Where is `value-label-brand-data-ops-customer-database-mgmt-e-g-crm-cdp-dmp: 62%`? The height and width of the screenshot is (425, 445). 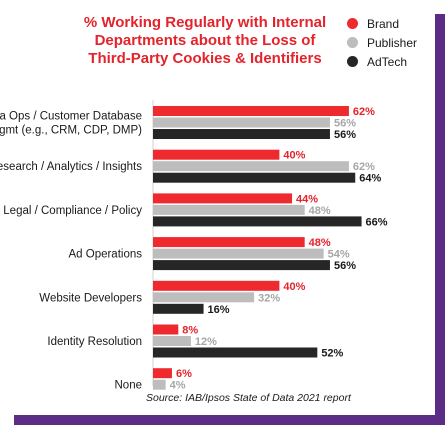 value-label-brand-data-ops-customer-database-mgmt-e-g-crm-cdp-dmp: 62% is located at coordinates (364, 112).